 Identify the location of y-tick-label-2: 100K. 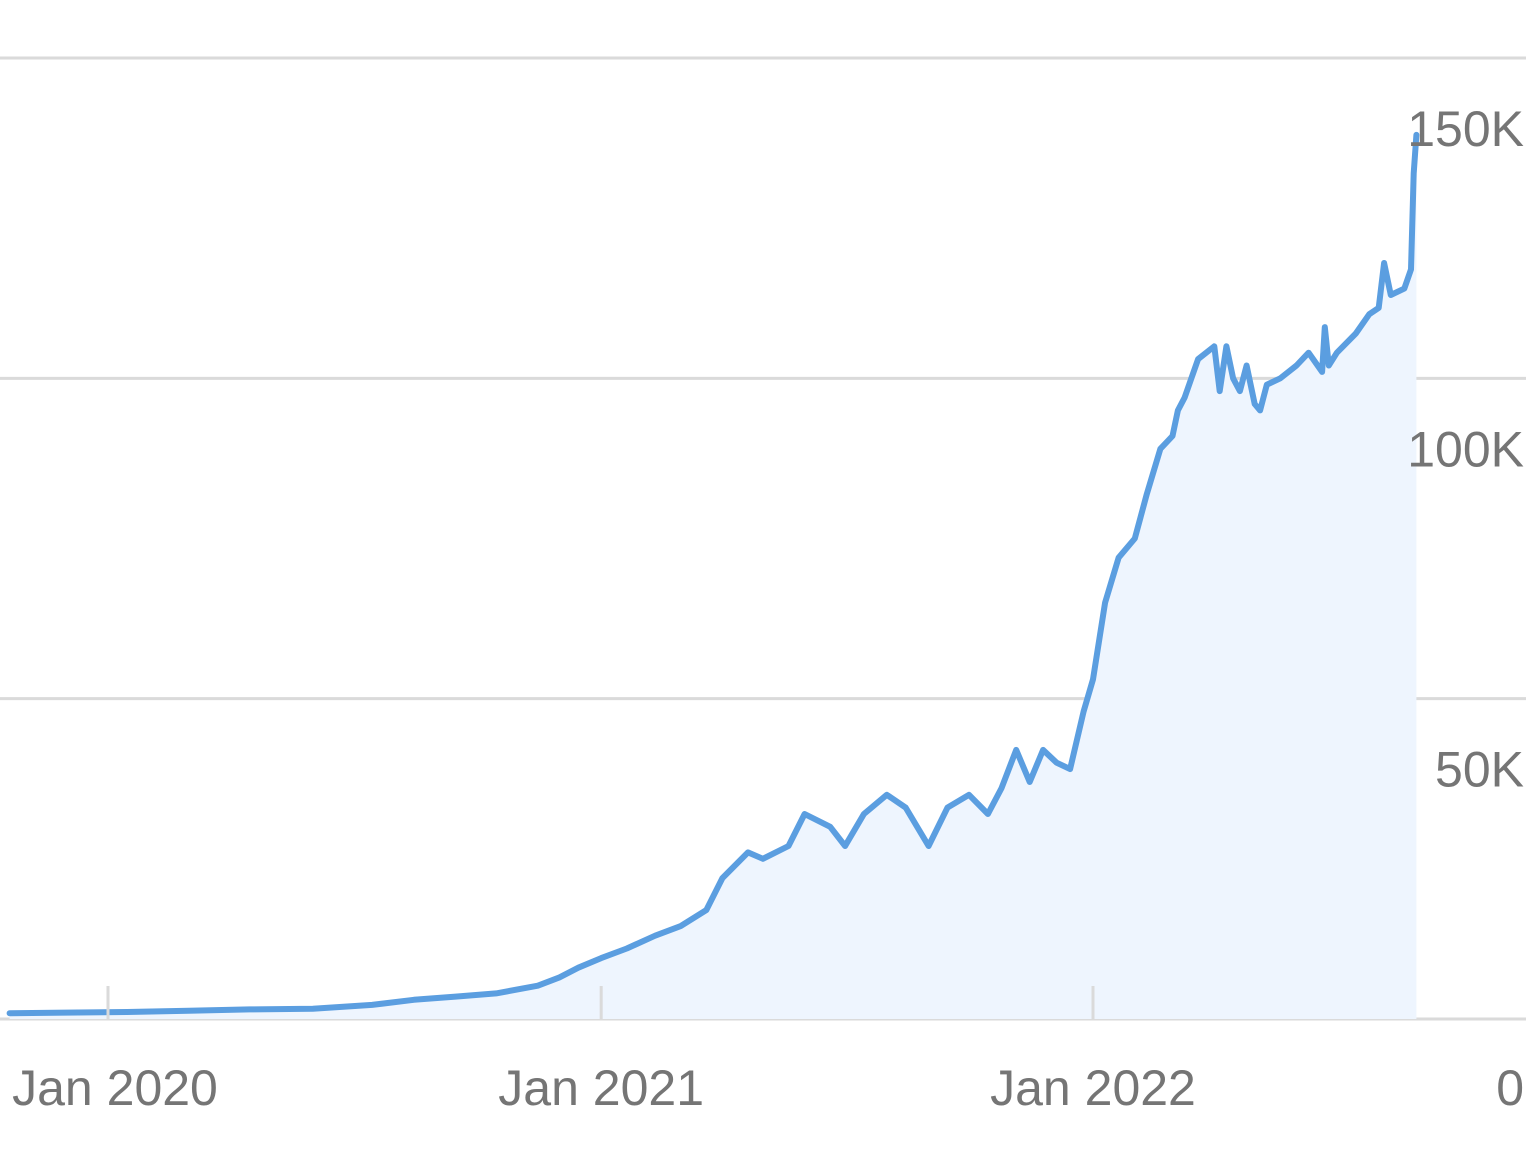
(1465, 449).